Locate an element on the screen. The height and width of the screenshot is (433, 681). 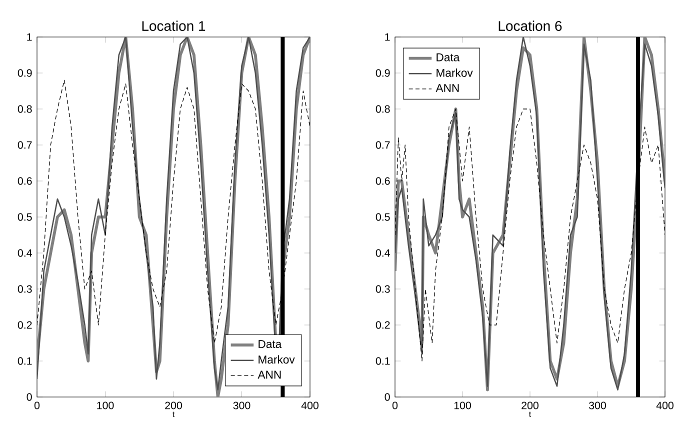
chart-title: Location 6 is located at coordinates (530, 25).